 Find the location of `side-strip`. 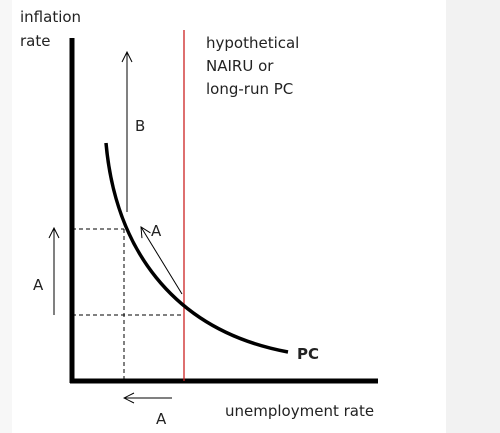

side-strip is located at coordinates (436, 216).